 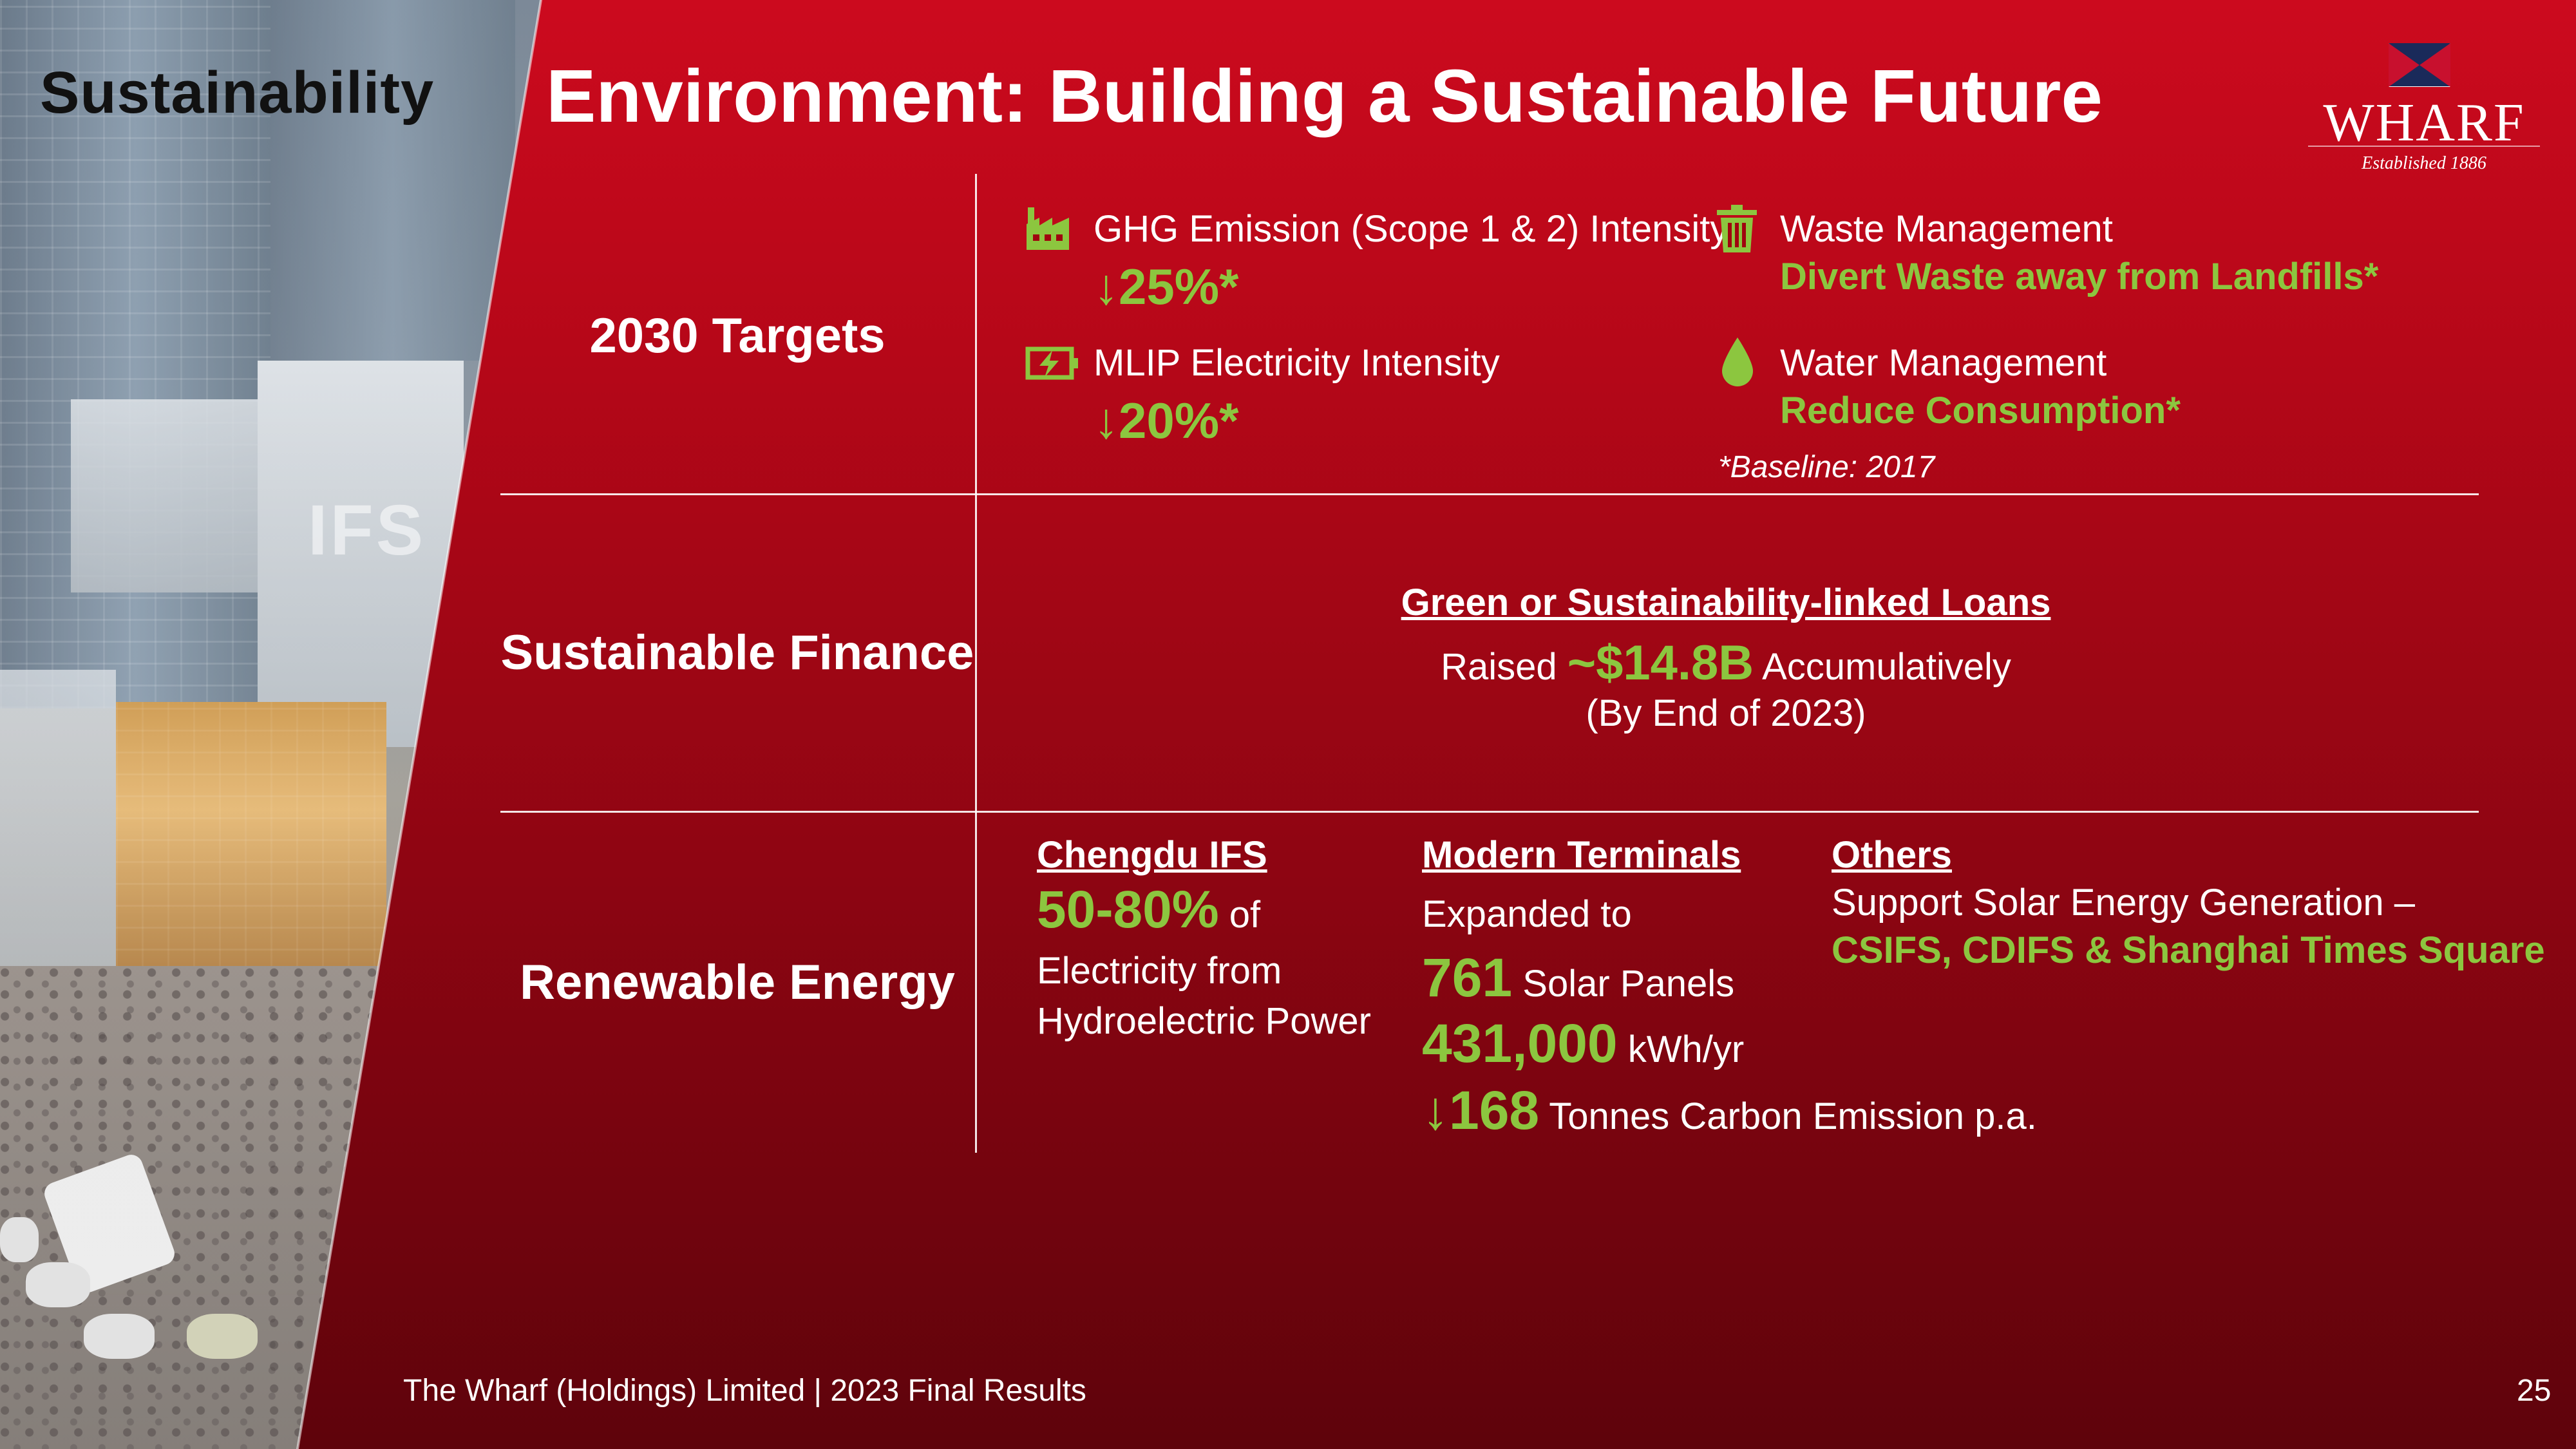 I want to click on store-front, so click(x=58, y=824).